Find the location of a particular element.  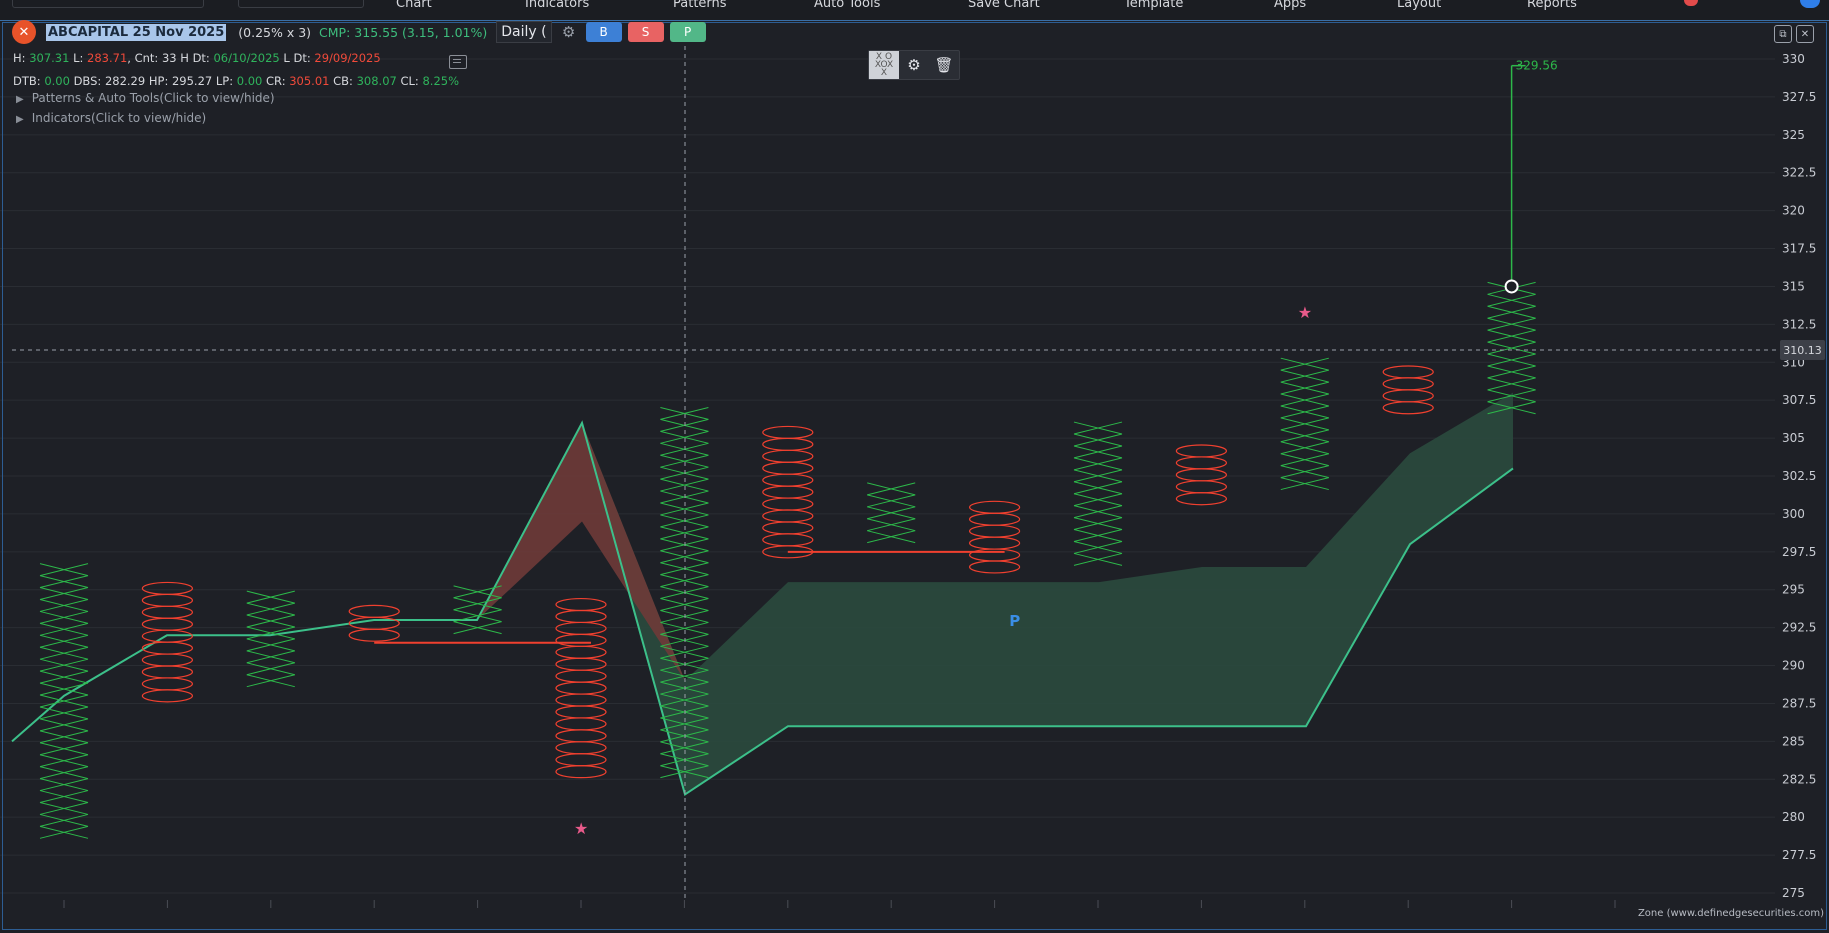

nav-search-stub is located at coordinates (108, 4).